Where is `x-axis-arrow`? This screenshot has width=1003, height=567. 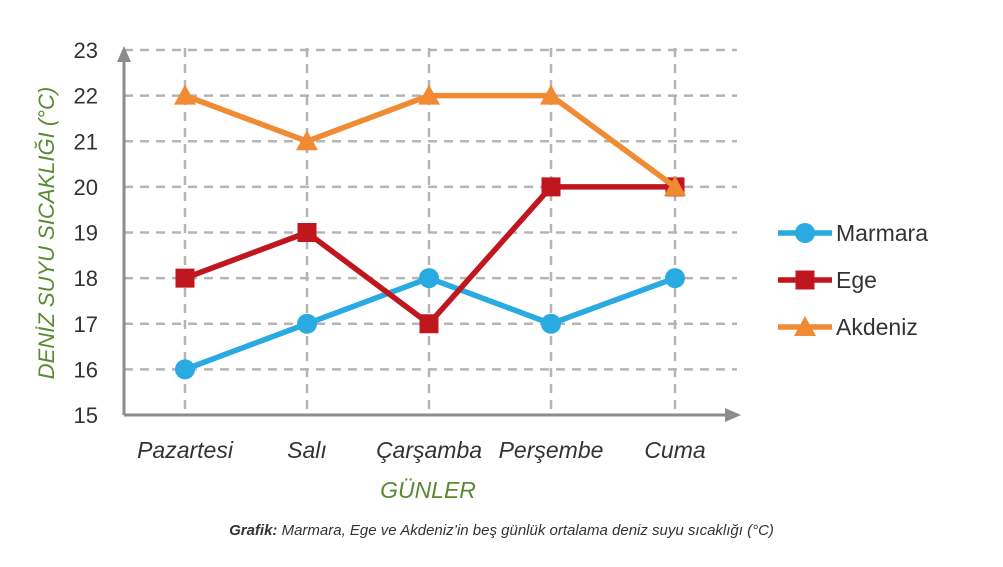
x-axis-arrow is located at coordinates (733, 415).